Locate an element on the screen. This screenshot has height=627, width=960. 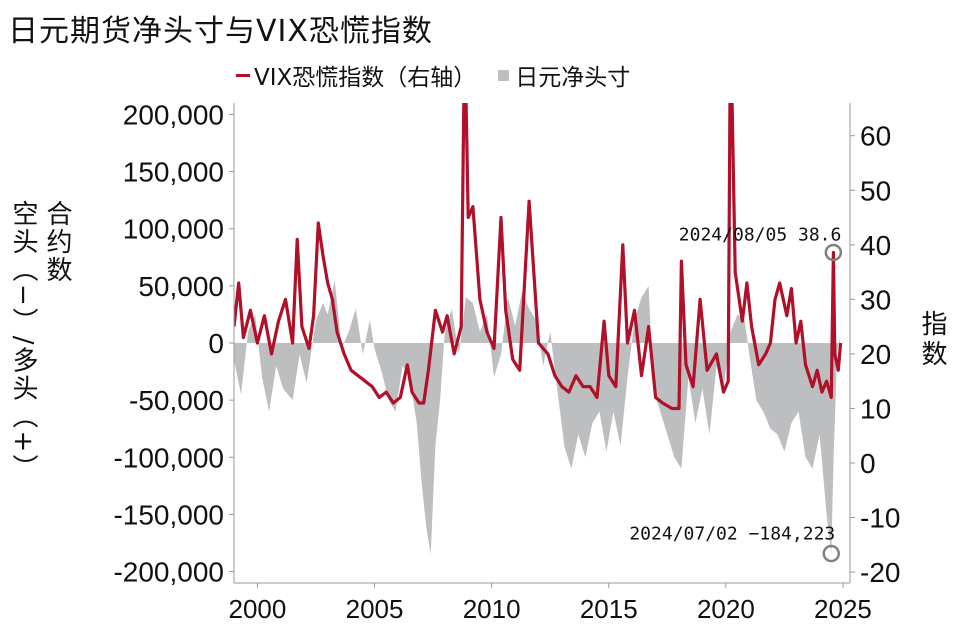
legend-label-yen: 日元净头寸 is located at coordinates (573, 78).